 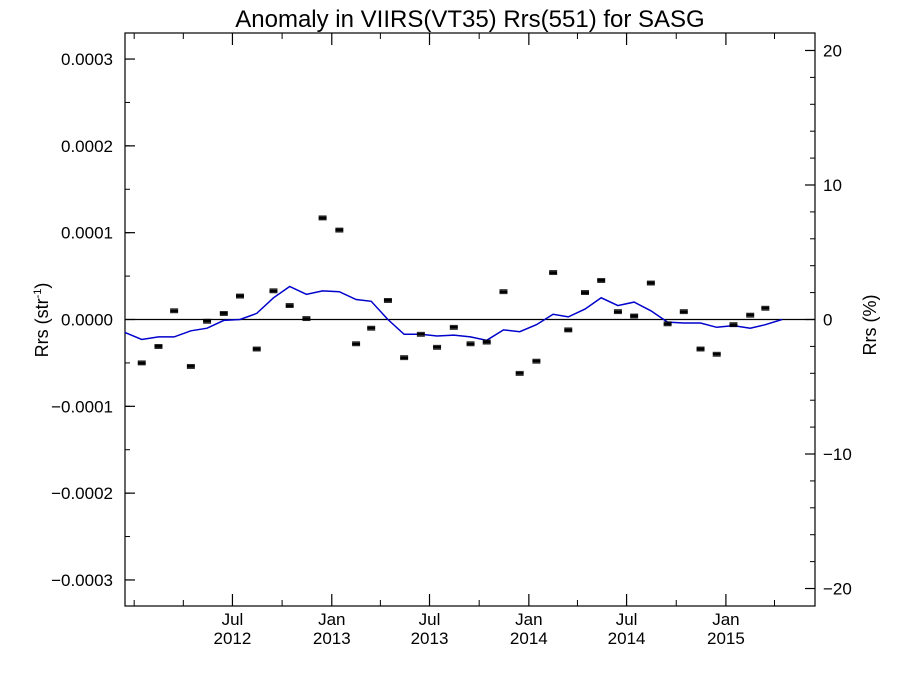 I want to click on y2-tick-label: −20, so click(x=837, y=589).